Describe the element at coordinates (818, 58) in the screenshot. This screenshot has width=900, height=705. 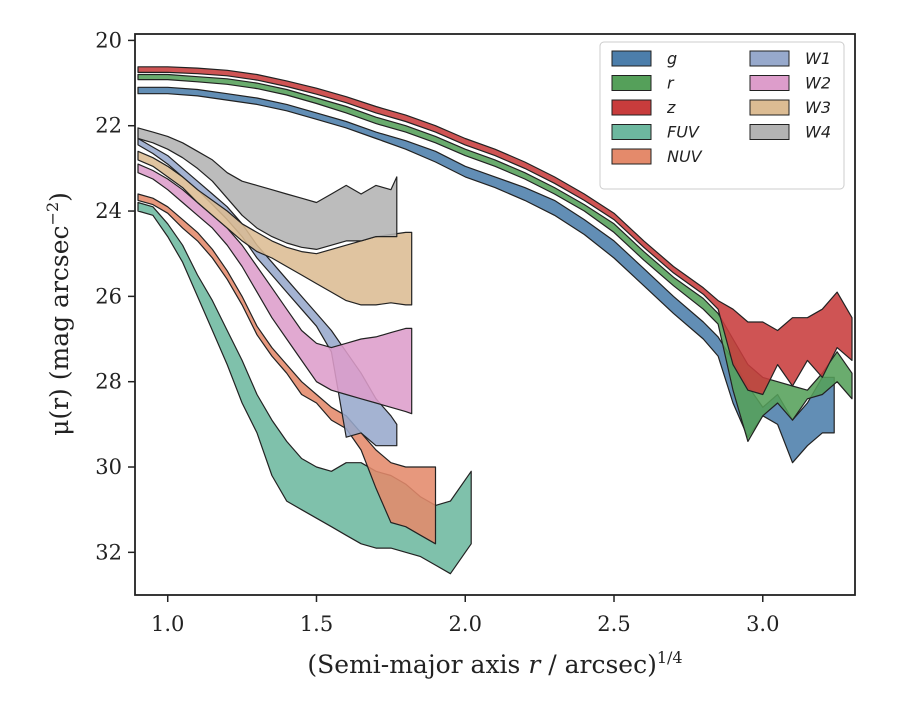
I see `legend-label-w1: W1` at that location.